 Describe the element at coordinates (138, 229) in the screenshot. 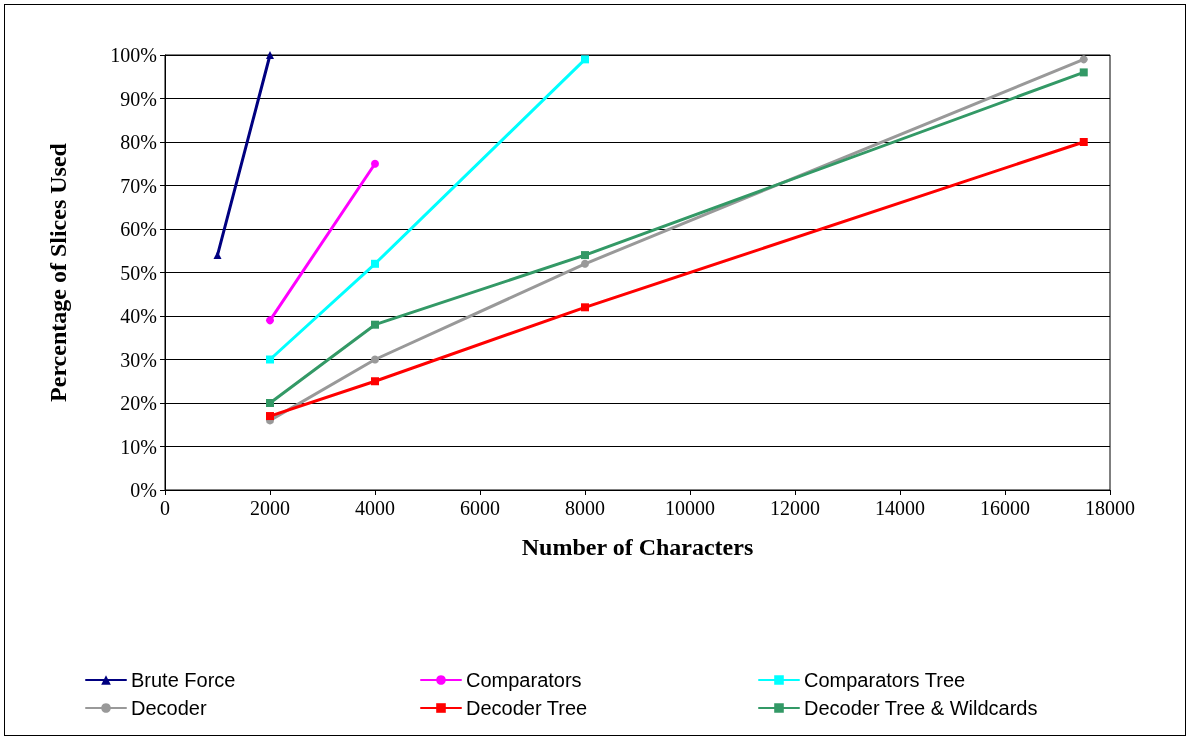

I see `y-tick-label: 60%` at that location.